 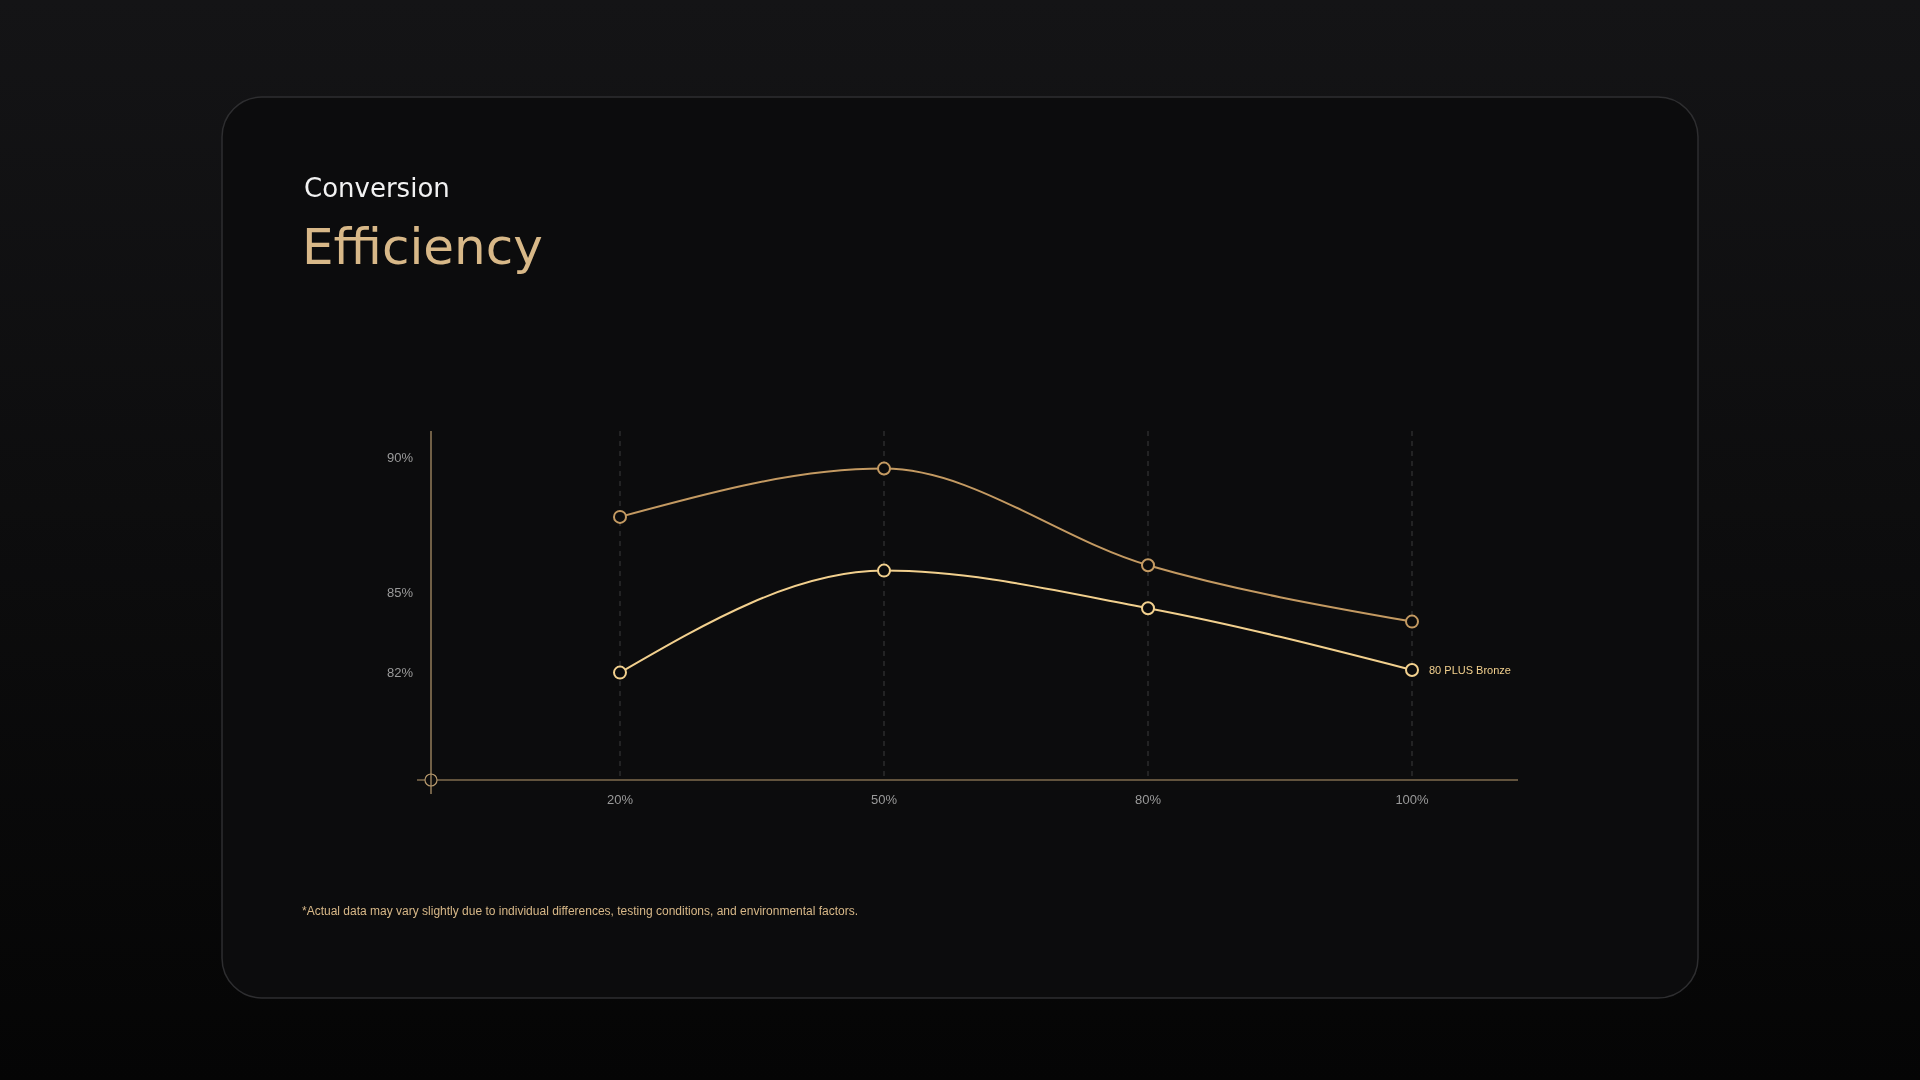 I want to click on text: *Actual data may vary slightly due to individual differences, testing conditions, and environmental factors., so click(x=580, y=911).